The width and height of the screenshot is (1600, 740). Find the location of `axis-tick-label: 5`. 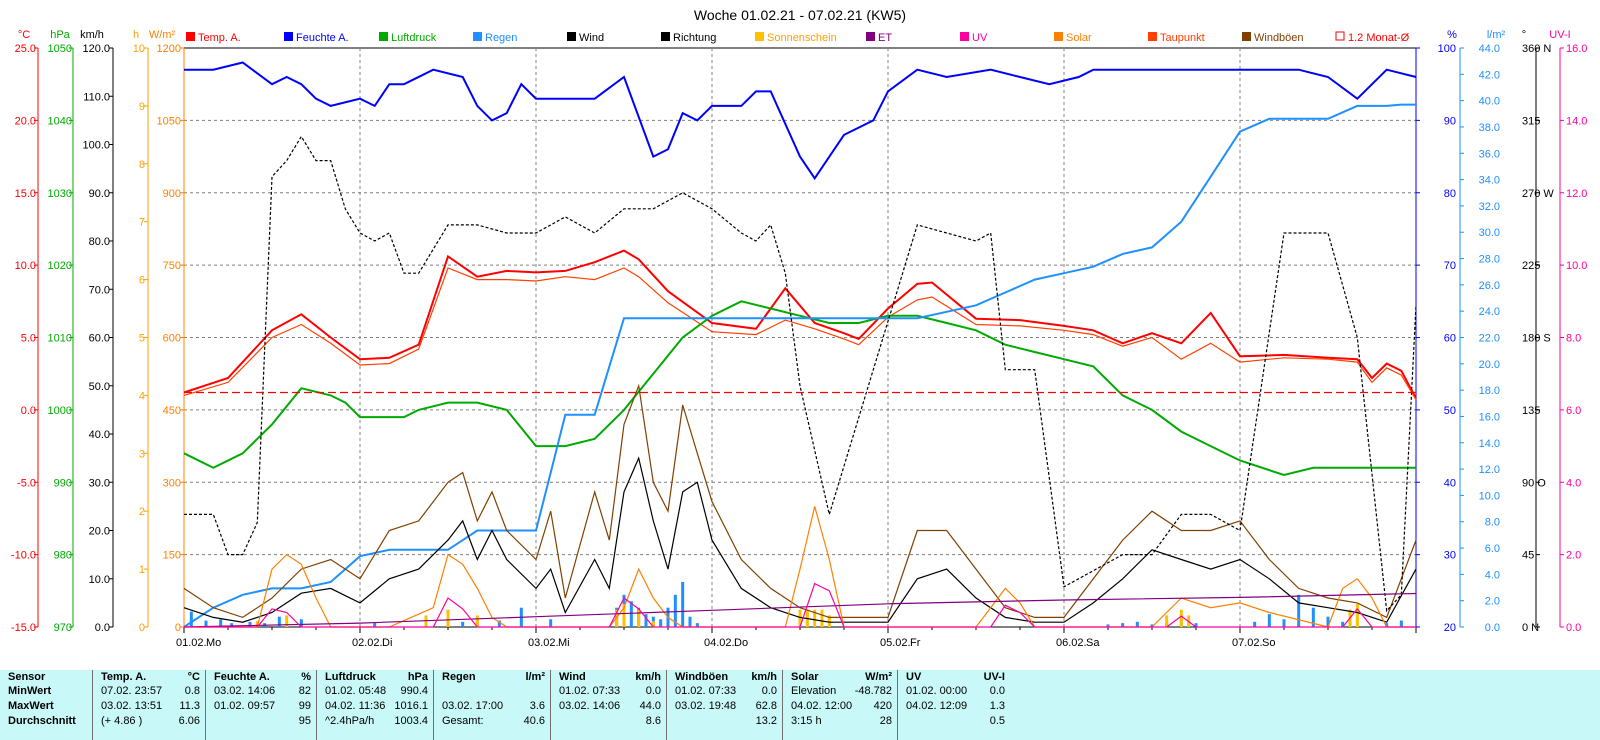

axis-tick-label: 5 is located at coordinates (142, 339).